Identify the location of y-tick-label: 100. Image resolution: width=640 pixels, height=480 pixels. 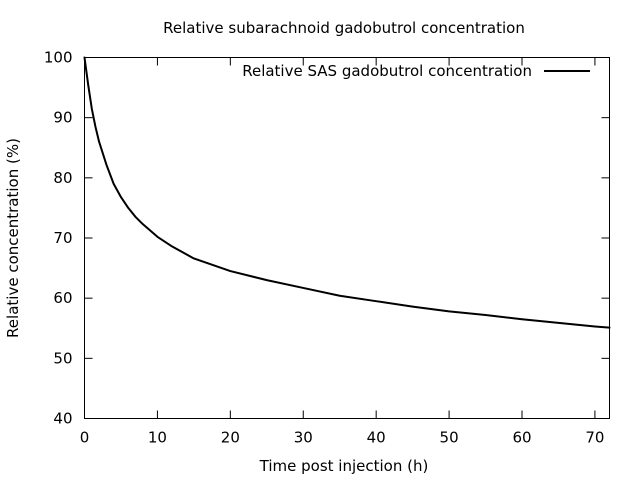
(58, 58).